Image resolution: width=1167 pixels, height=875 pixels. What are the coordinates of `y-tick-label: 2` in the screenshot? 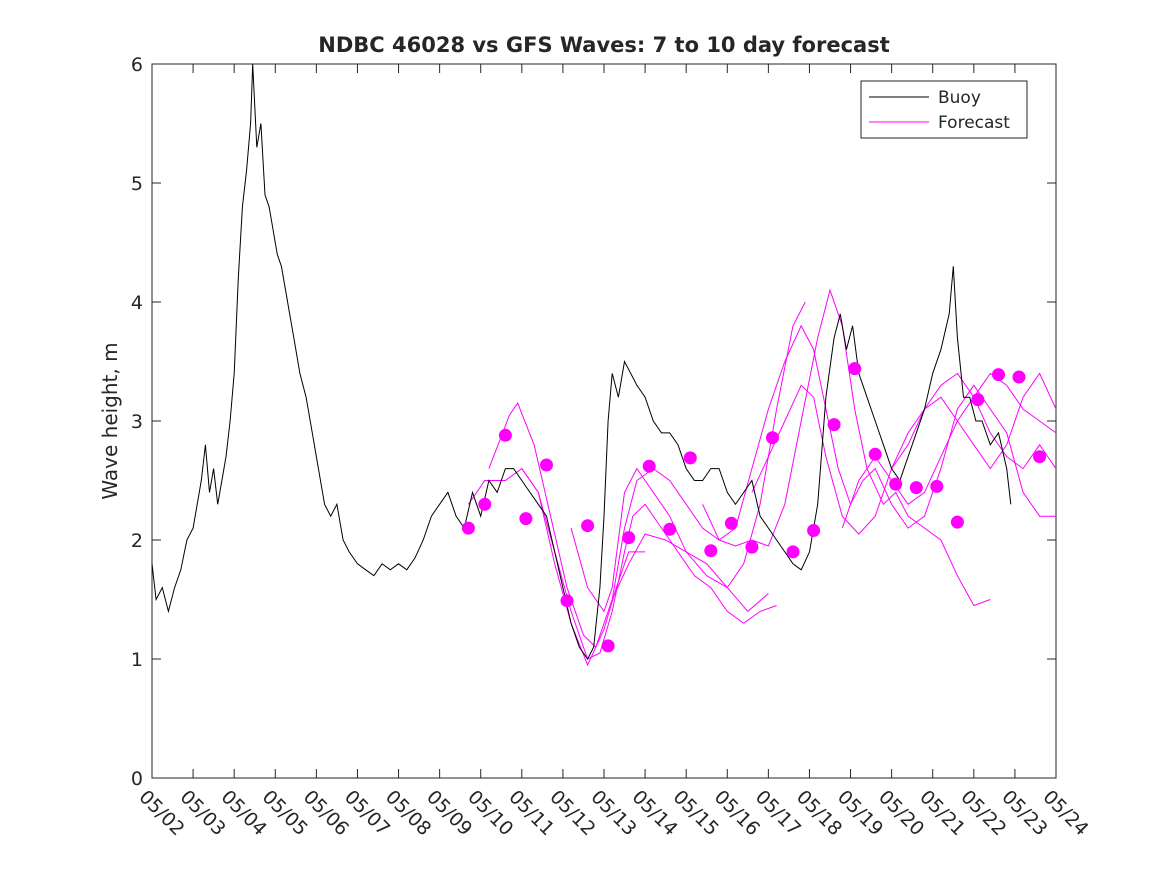 It's located at (137, 541).